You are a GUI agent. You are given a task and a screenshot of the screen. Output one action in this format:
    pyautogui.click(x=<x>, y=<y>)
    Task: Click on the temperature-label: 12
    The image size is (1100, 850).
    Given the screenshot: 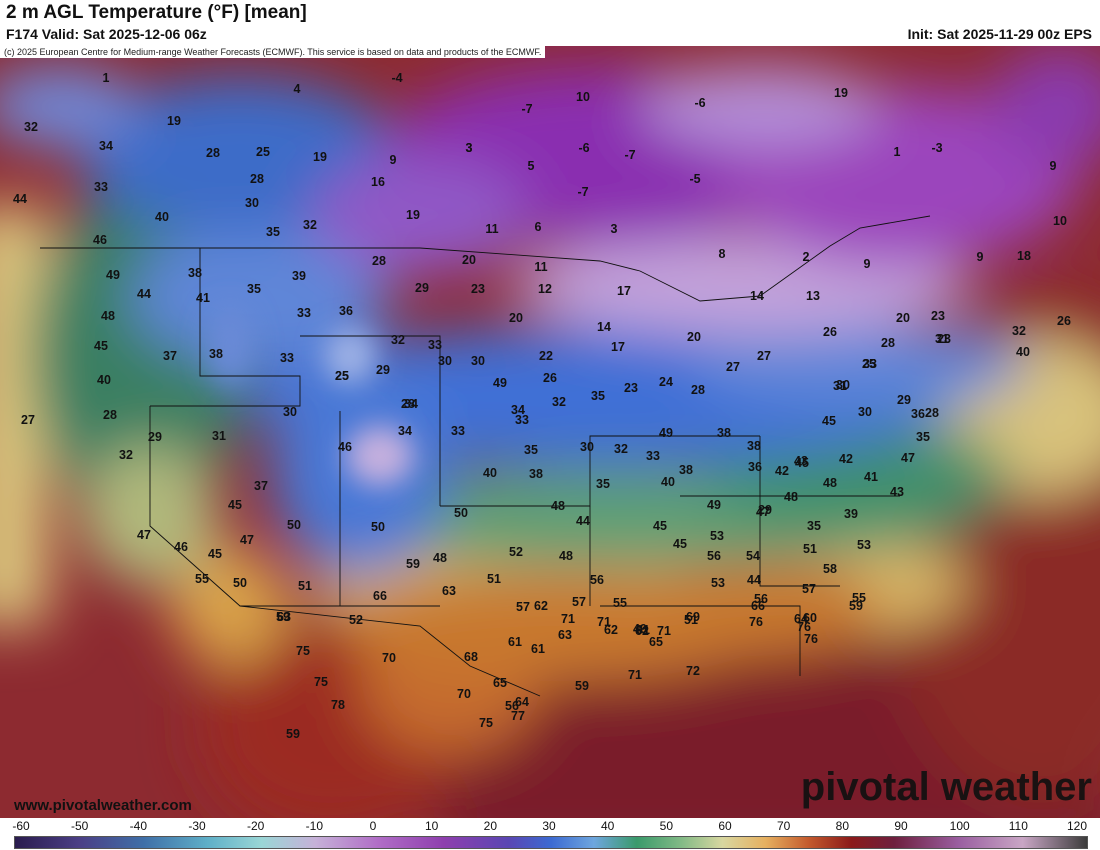 What is the action you would take?
    pyautogui.click(x=545, y=289)
    